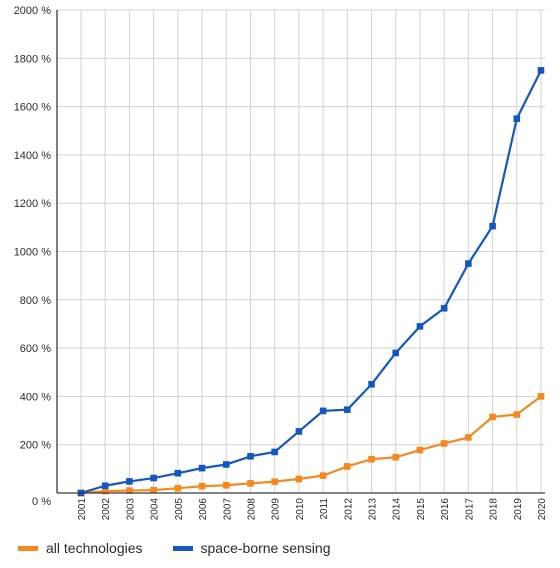 This screenshot has height=568, width=560. I want to click on y-tick-label: 1600 %, so click(33, 108).